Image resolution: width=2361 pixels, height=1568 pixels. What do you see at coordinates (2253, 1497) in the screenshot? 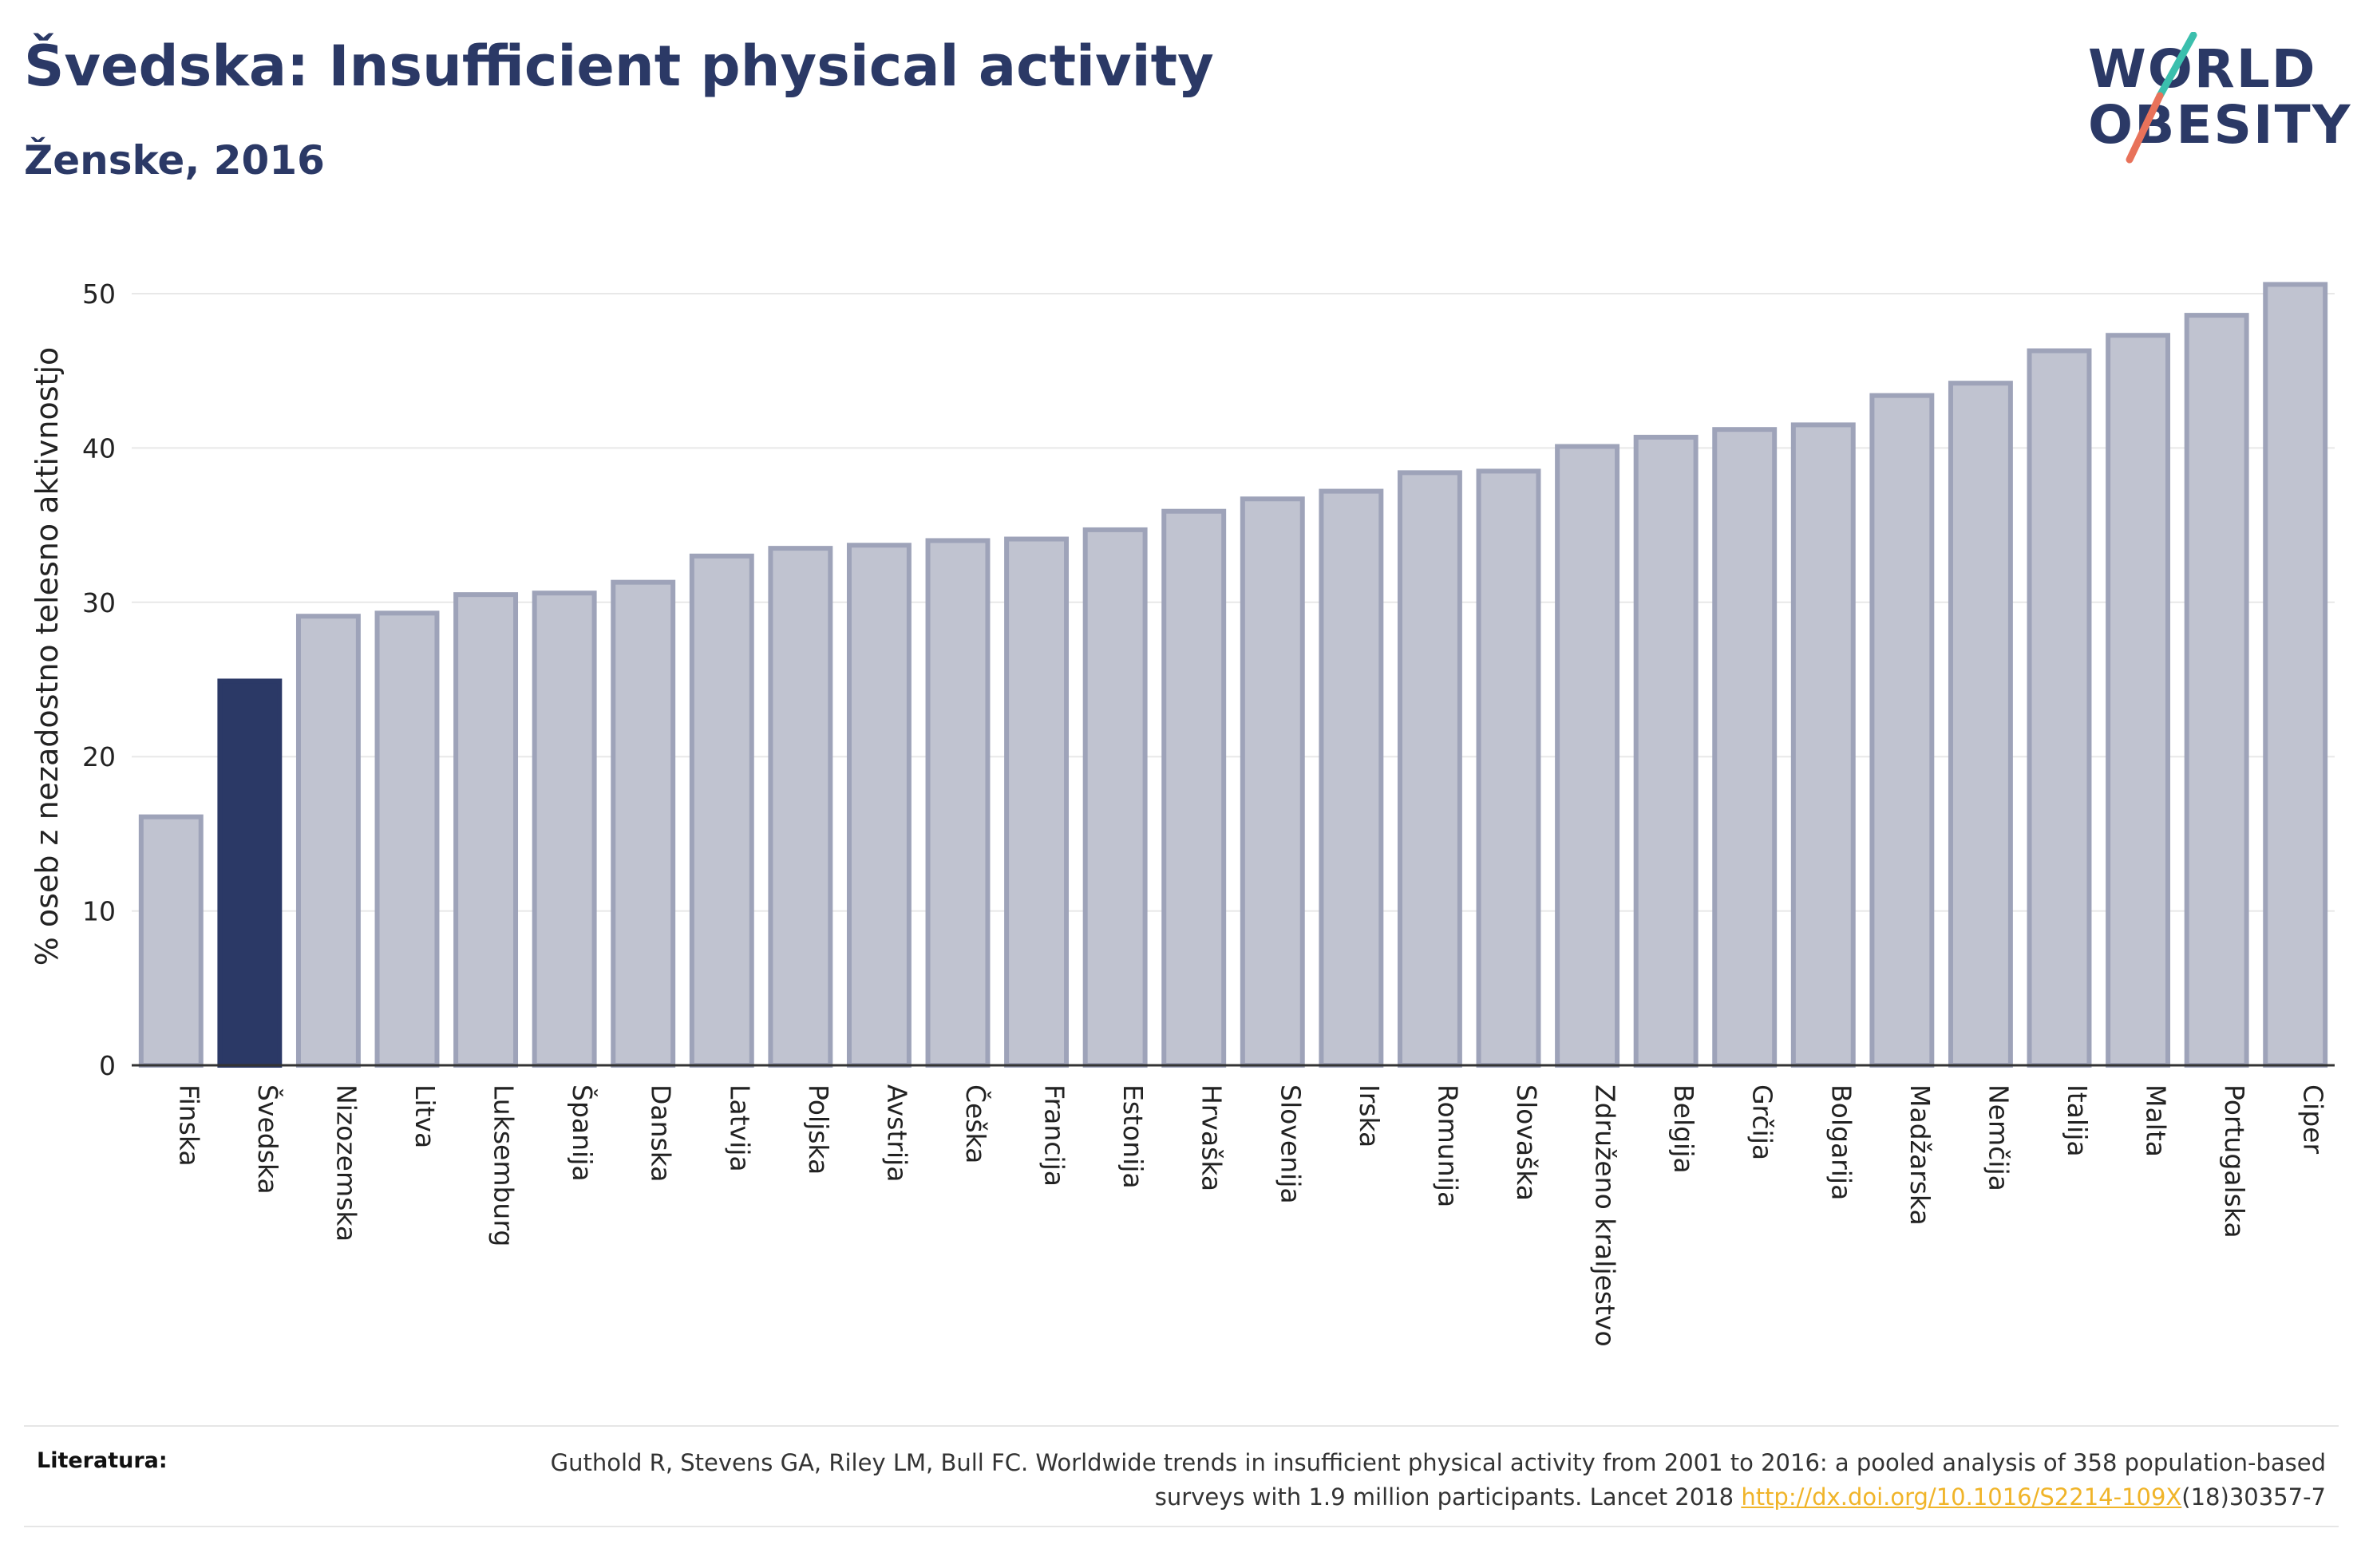
I see `citation-suffix: (18)30357-7` at bounding box center [2253, 1497].